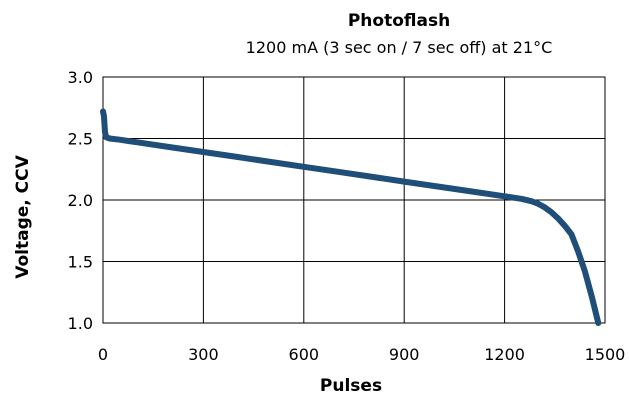 The height and width of the screenshot is (395, 629). Describe the element at coordinates (399, 47) in the screenshot. I see `chart-subtitle: 1200 mA (3 sec on / 7 sec off) at 21°C` at that location.